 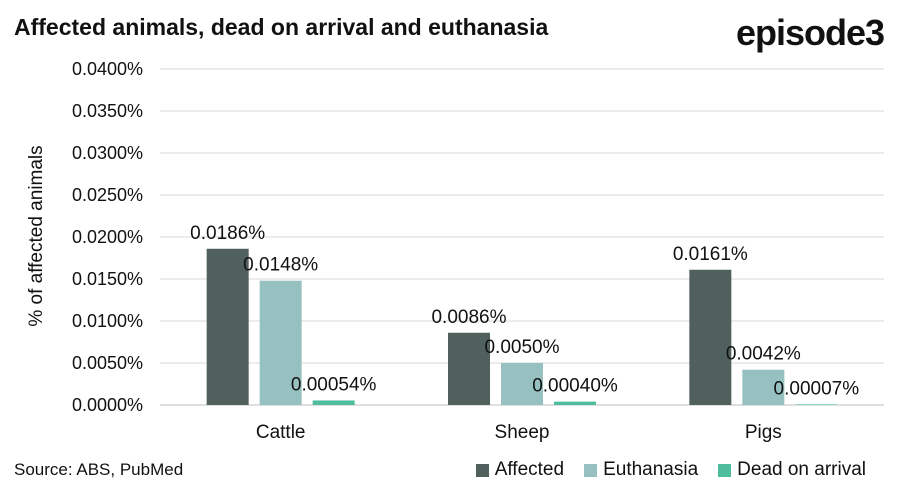 I want to click on legend-item-affected: Affected, so click(x=520, y=470).